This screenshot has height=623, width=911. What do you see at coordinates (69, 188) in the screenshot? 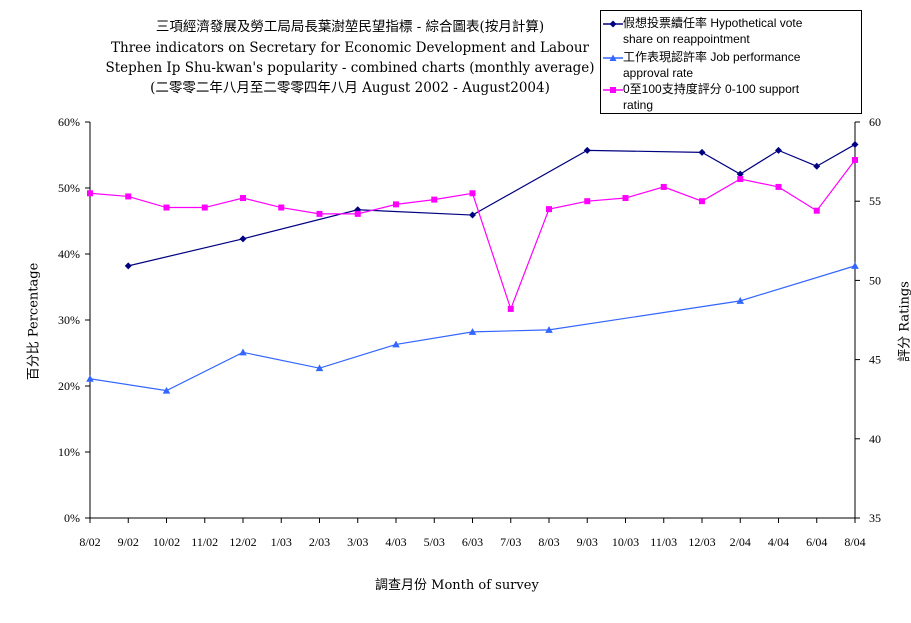
I see `y-tick-left-label: 50%` at bounding box center [69, 188].